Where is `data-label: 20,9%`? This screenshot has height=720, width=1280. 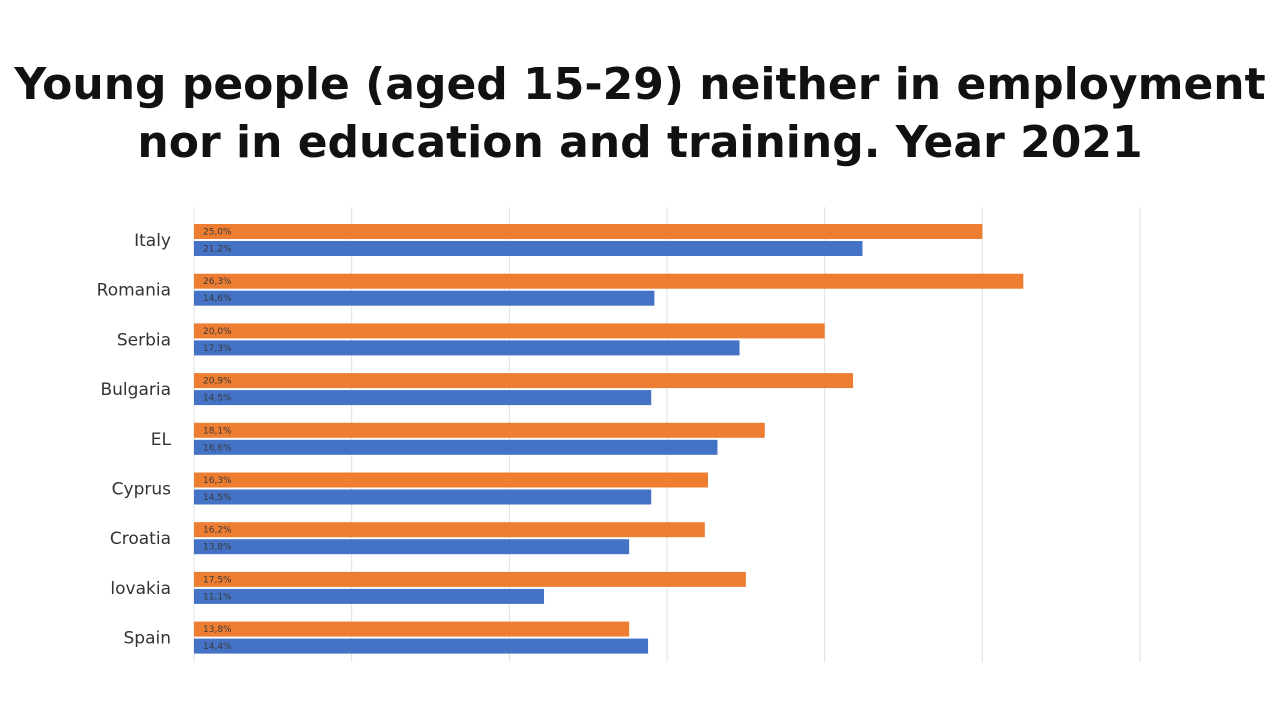
data-label: 20,9% is located at coordinates (217, 382).